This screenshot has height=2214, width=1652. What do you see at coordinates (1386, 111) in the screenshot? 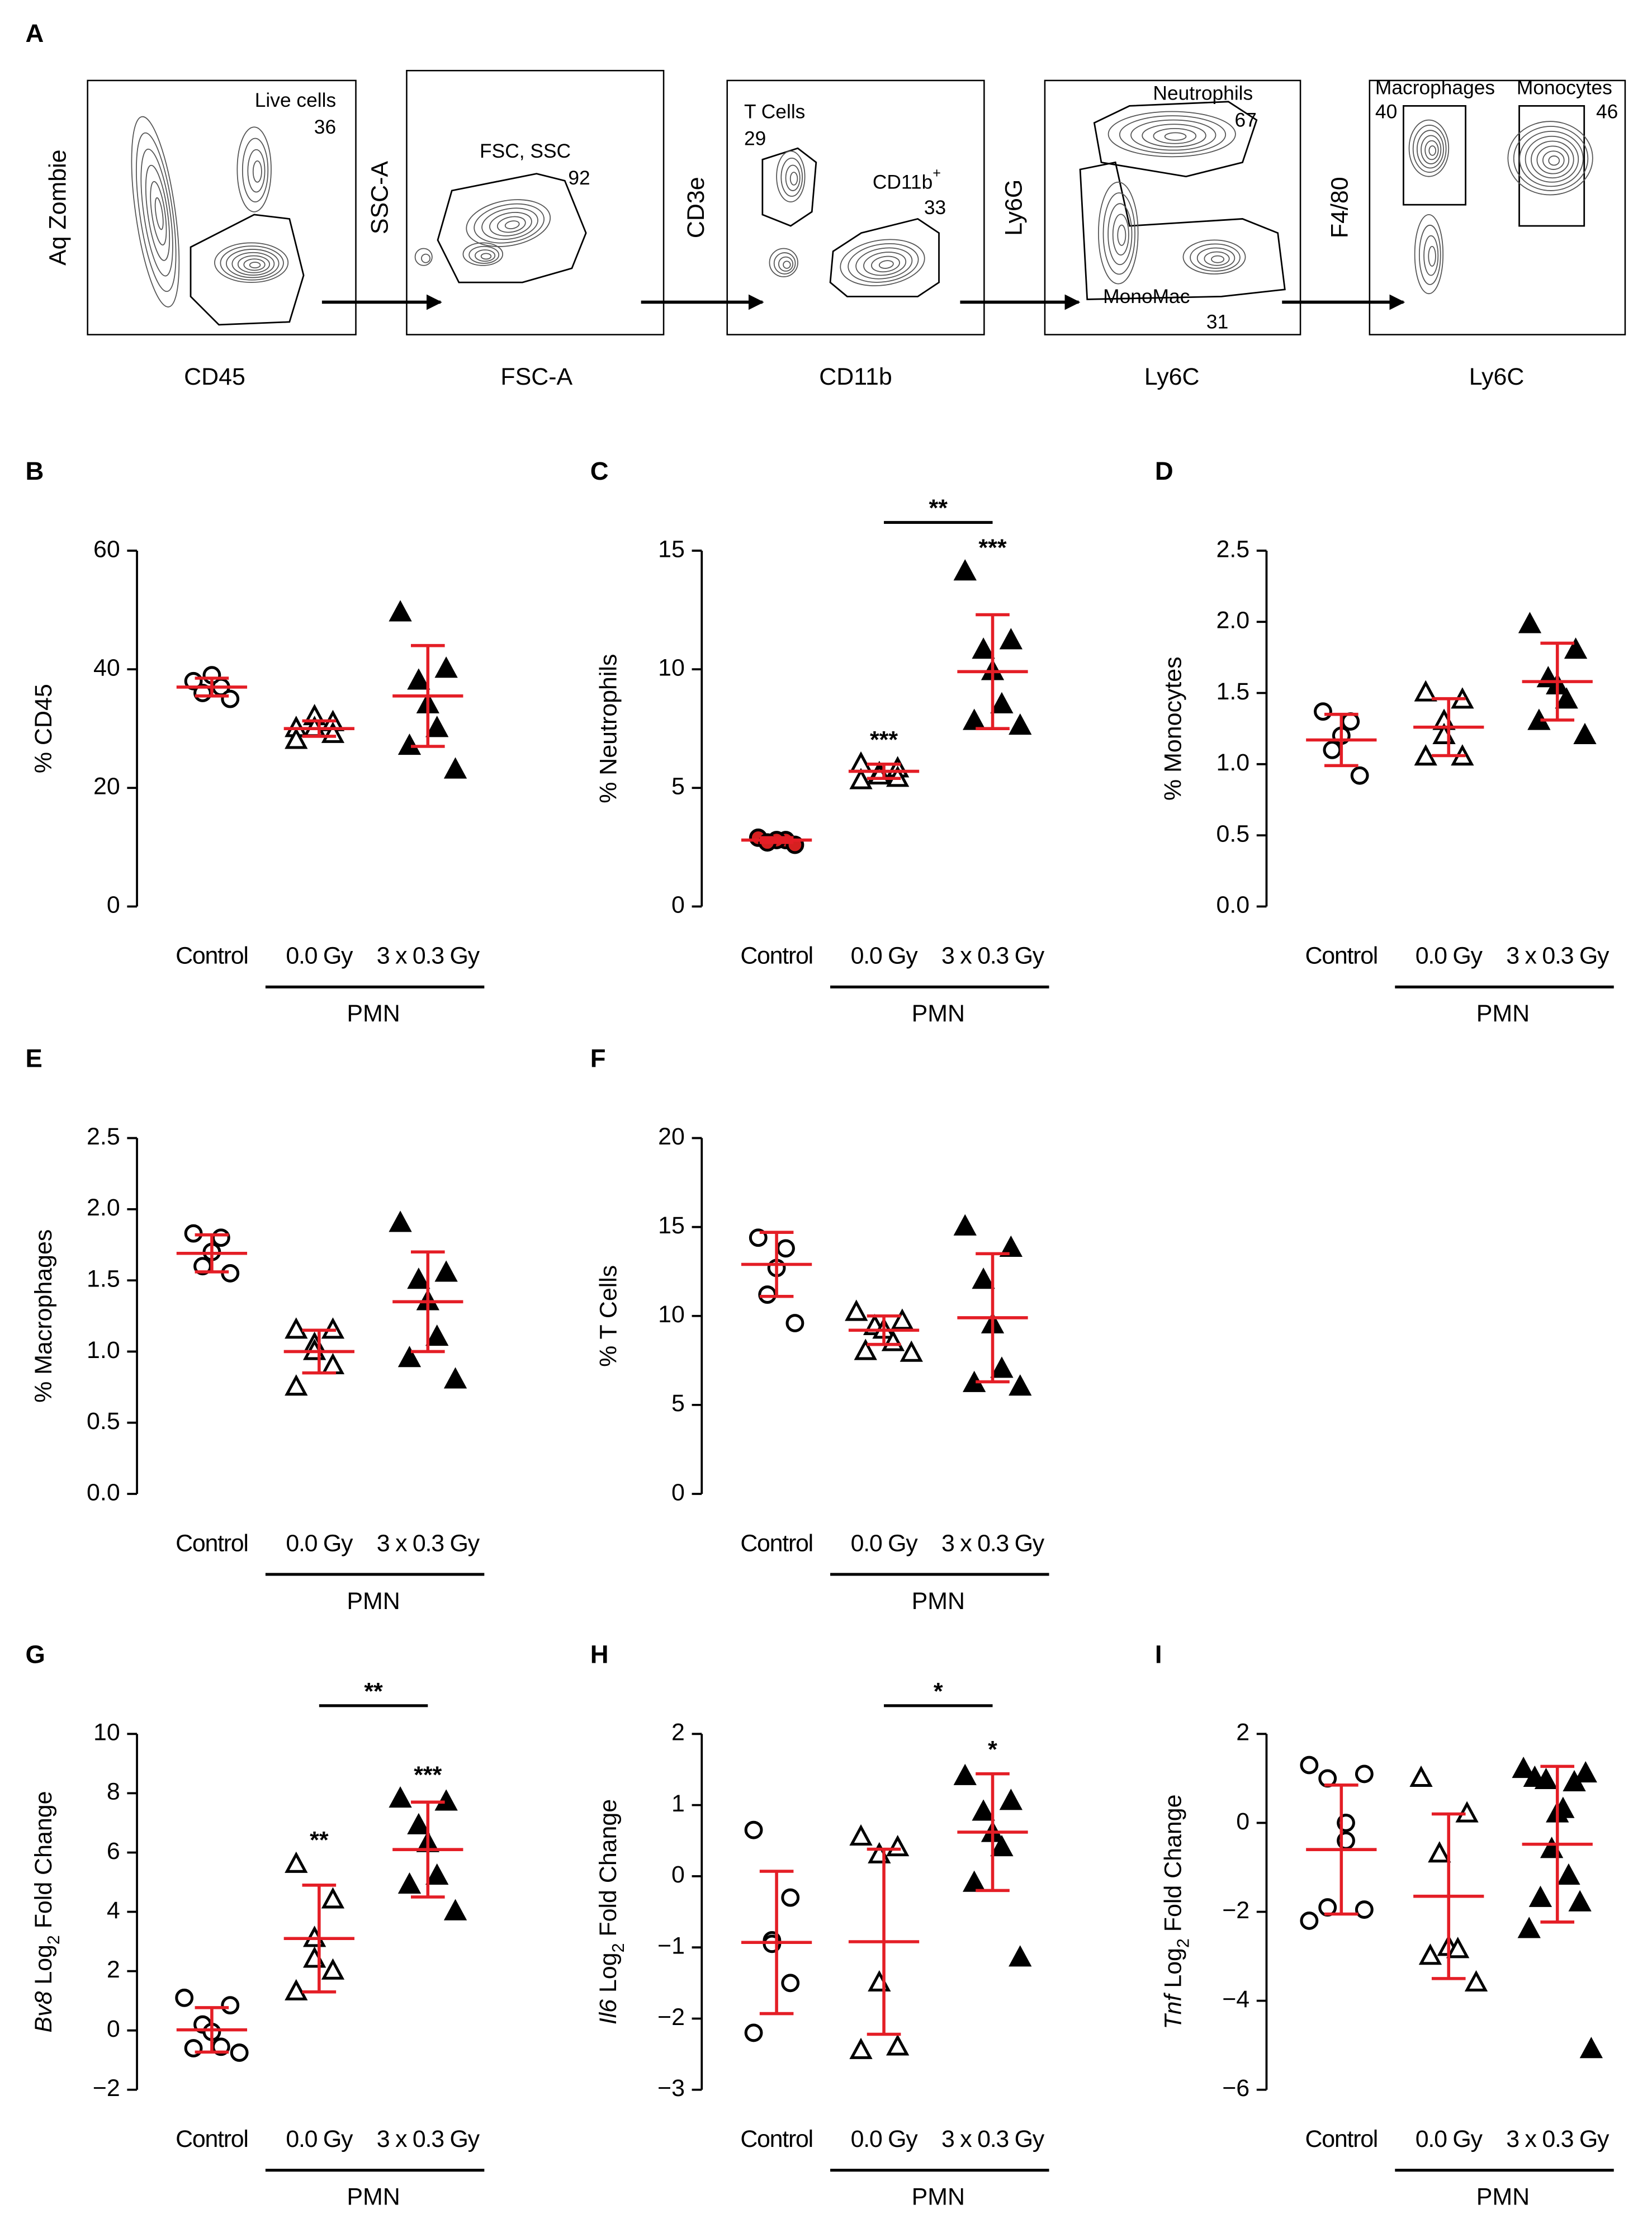
I see `gate-value: 40` at bounding box center [1386, 111].